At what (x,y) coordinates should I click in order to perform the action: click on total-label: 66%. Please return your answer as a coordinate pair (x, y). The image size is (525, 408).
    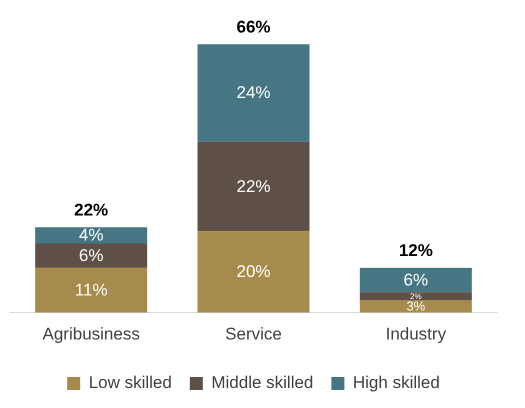
    Looking at the image, I should click on (253, 26).